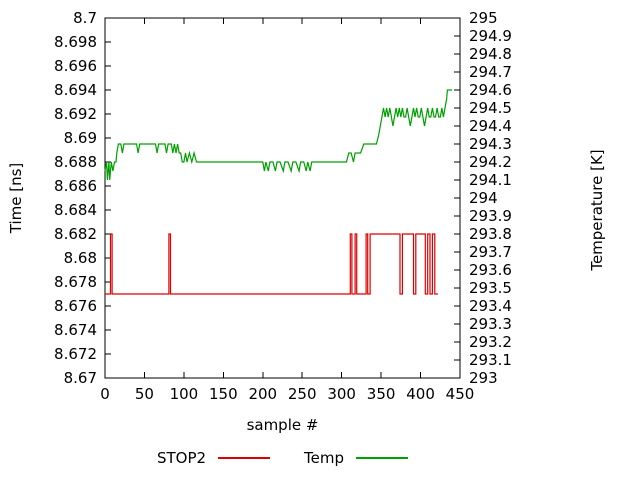  What do you see at coordinates (324, 458) in the screenshot?
I see `legend-label-temp: Temp` at bounding box center [324, 458].